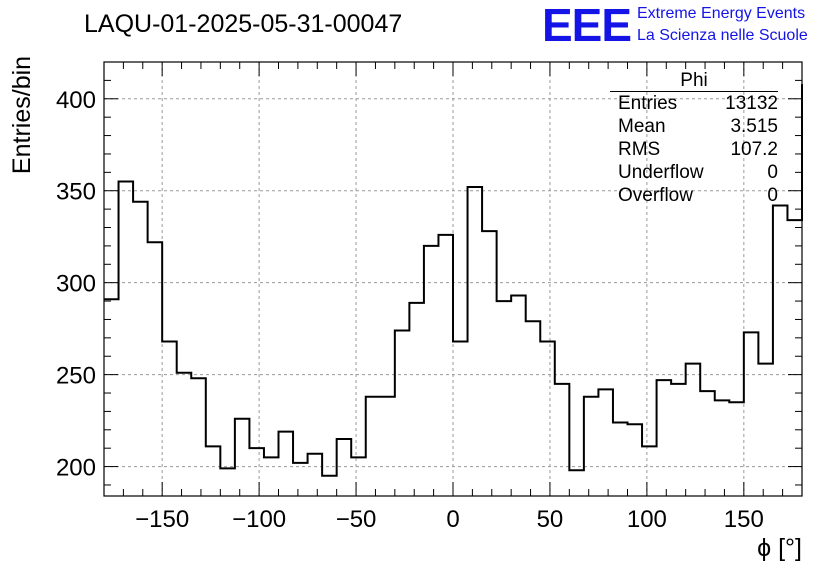  What do you see at coordinates (779, 548) in the screenshot?
I see `x-axis-label: ϕ [°]` at bounding box center [779, 548].